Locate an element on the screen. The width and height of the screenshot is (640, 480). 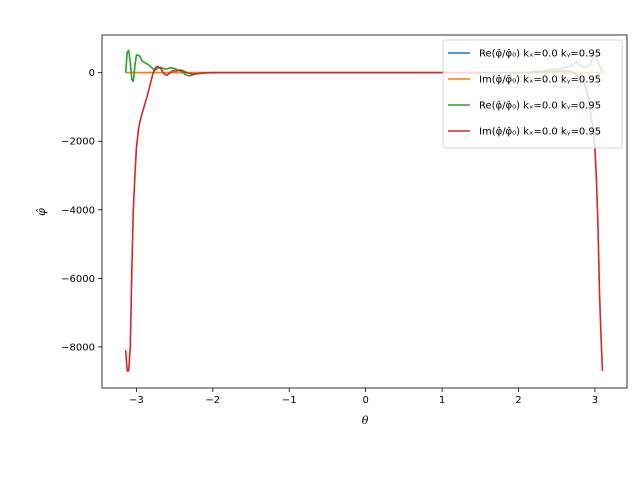
y-axis-label: φ̂ is located at coordinates (41, 212).